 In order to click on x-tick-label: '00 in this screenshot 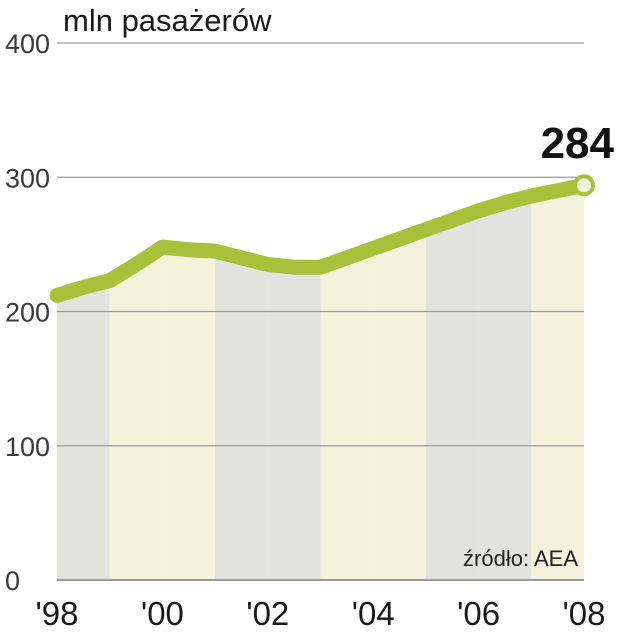, I will do `click(162, 613)`.